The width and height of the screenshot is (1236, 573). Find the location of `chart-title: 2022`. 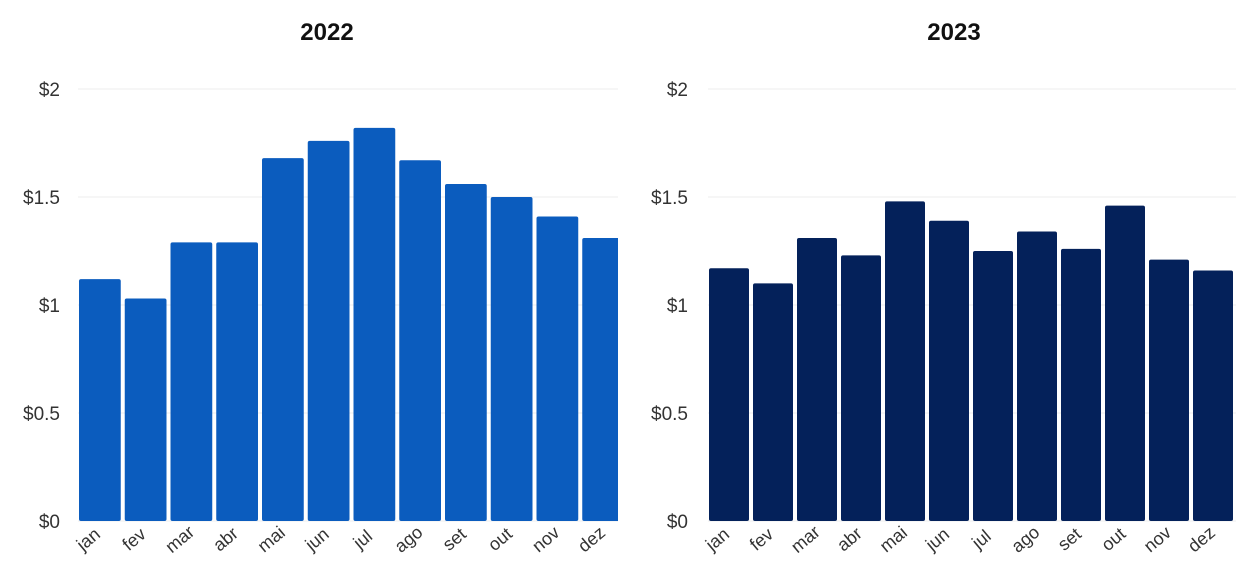

chart-title: 2022 is located at coordinates (326, 32).